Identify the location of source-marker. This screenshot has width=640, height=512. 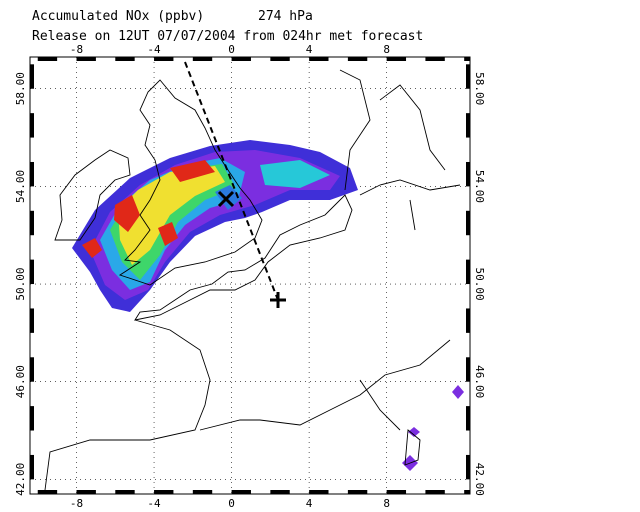
(226, 199).